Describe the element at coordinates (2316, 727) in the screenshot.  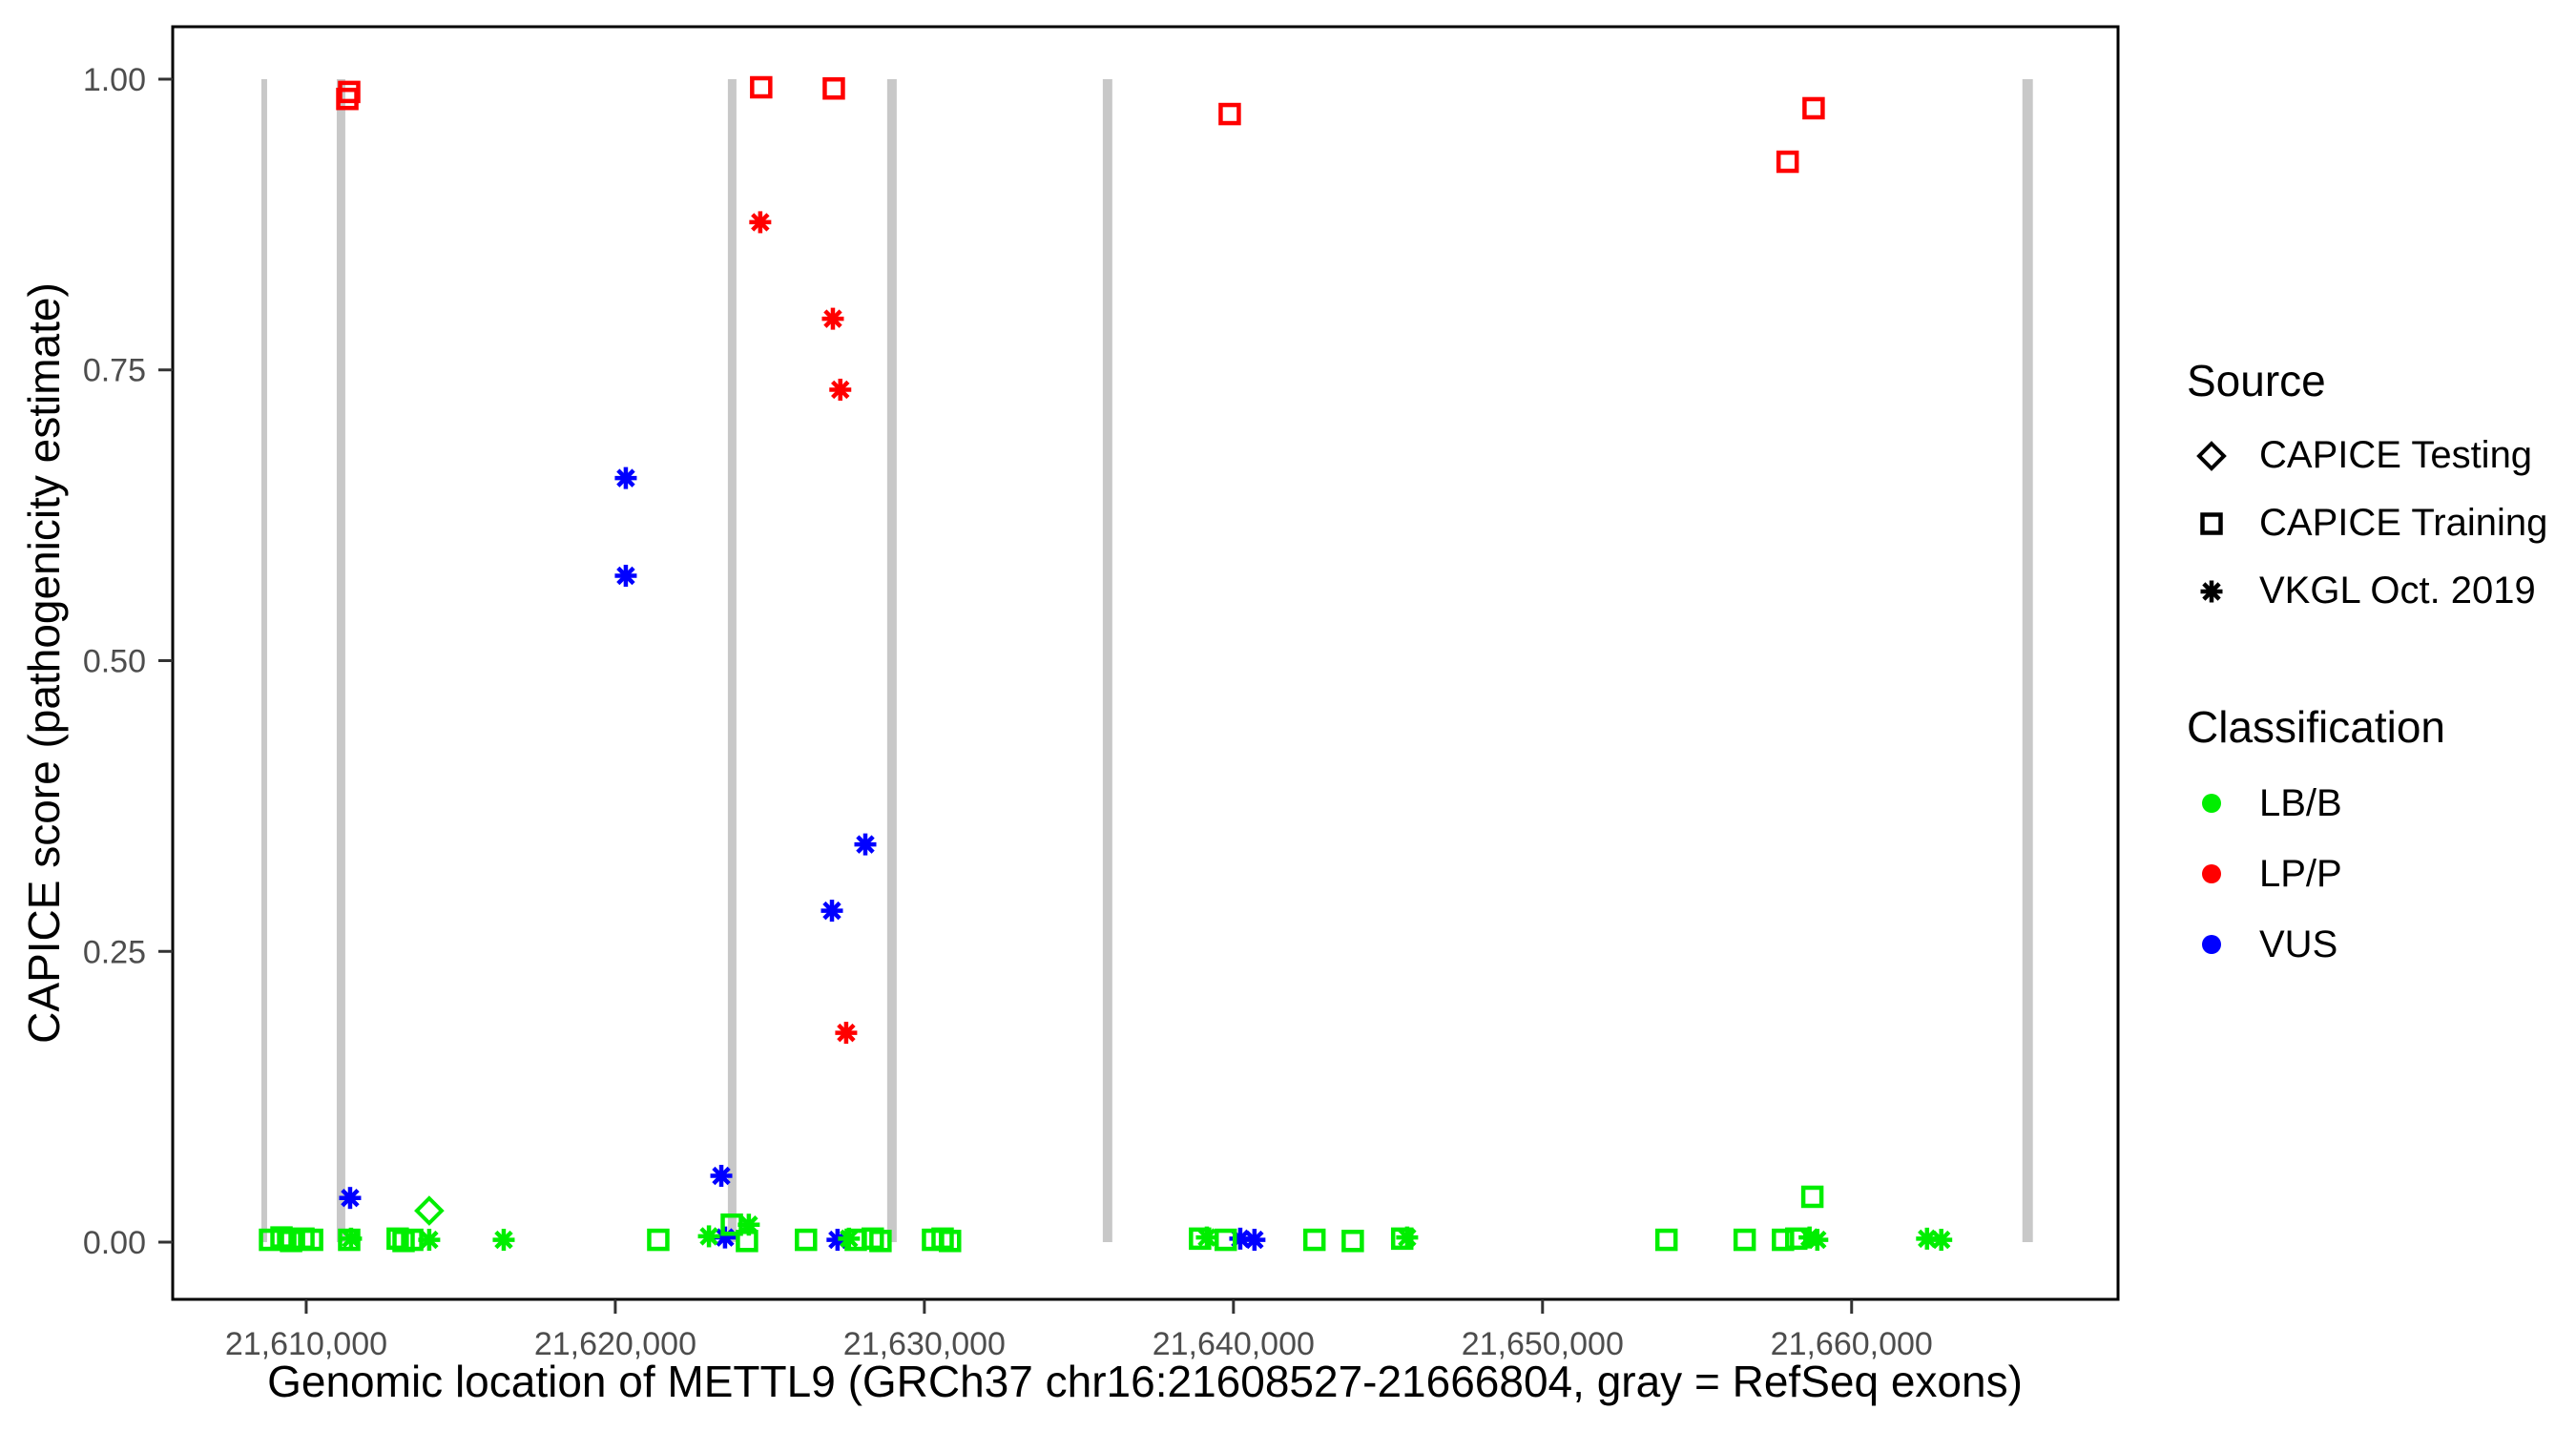
I see `legend-classification-title: Classification` at that location.